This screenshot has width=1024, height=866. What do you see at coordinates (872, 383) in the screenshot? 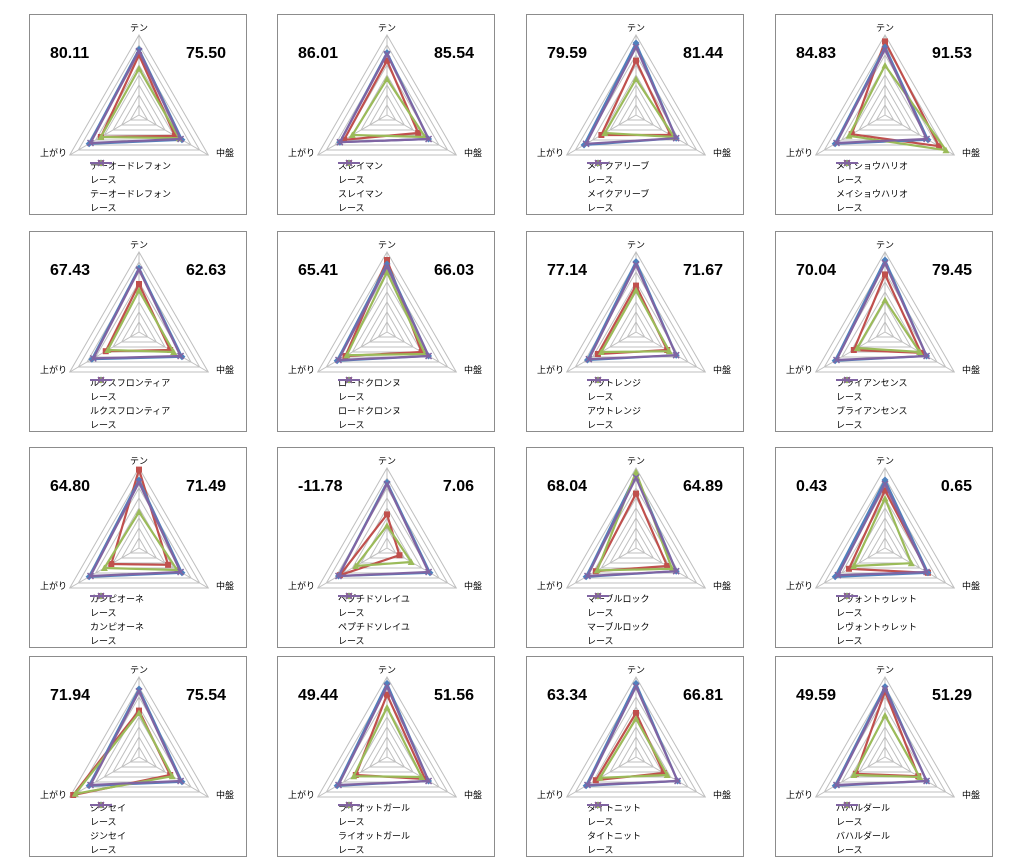
I see `legend-label: ブライアンセンス` at bounding box center [872, 383].